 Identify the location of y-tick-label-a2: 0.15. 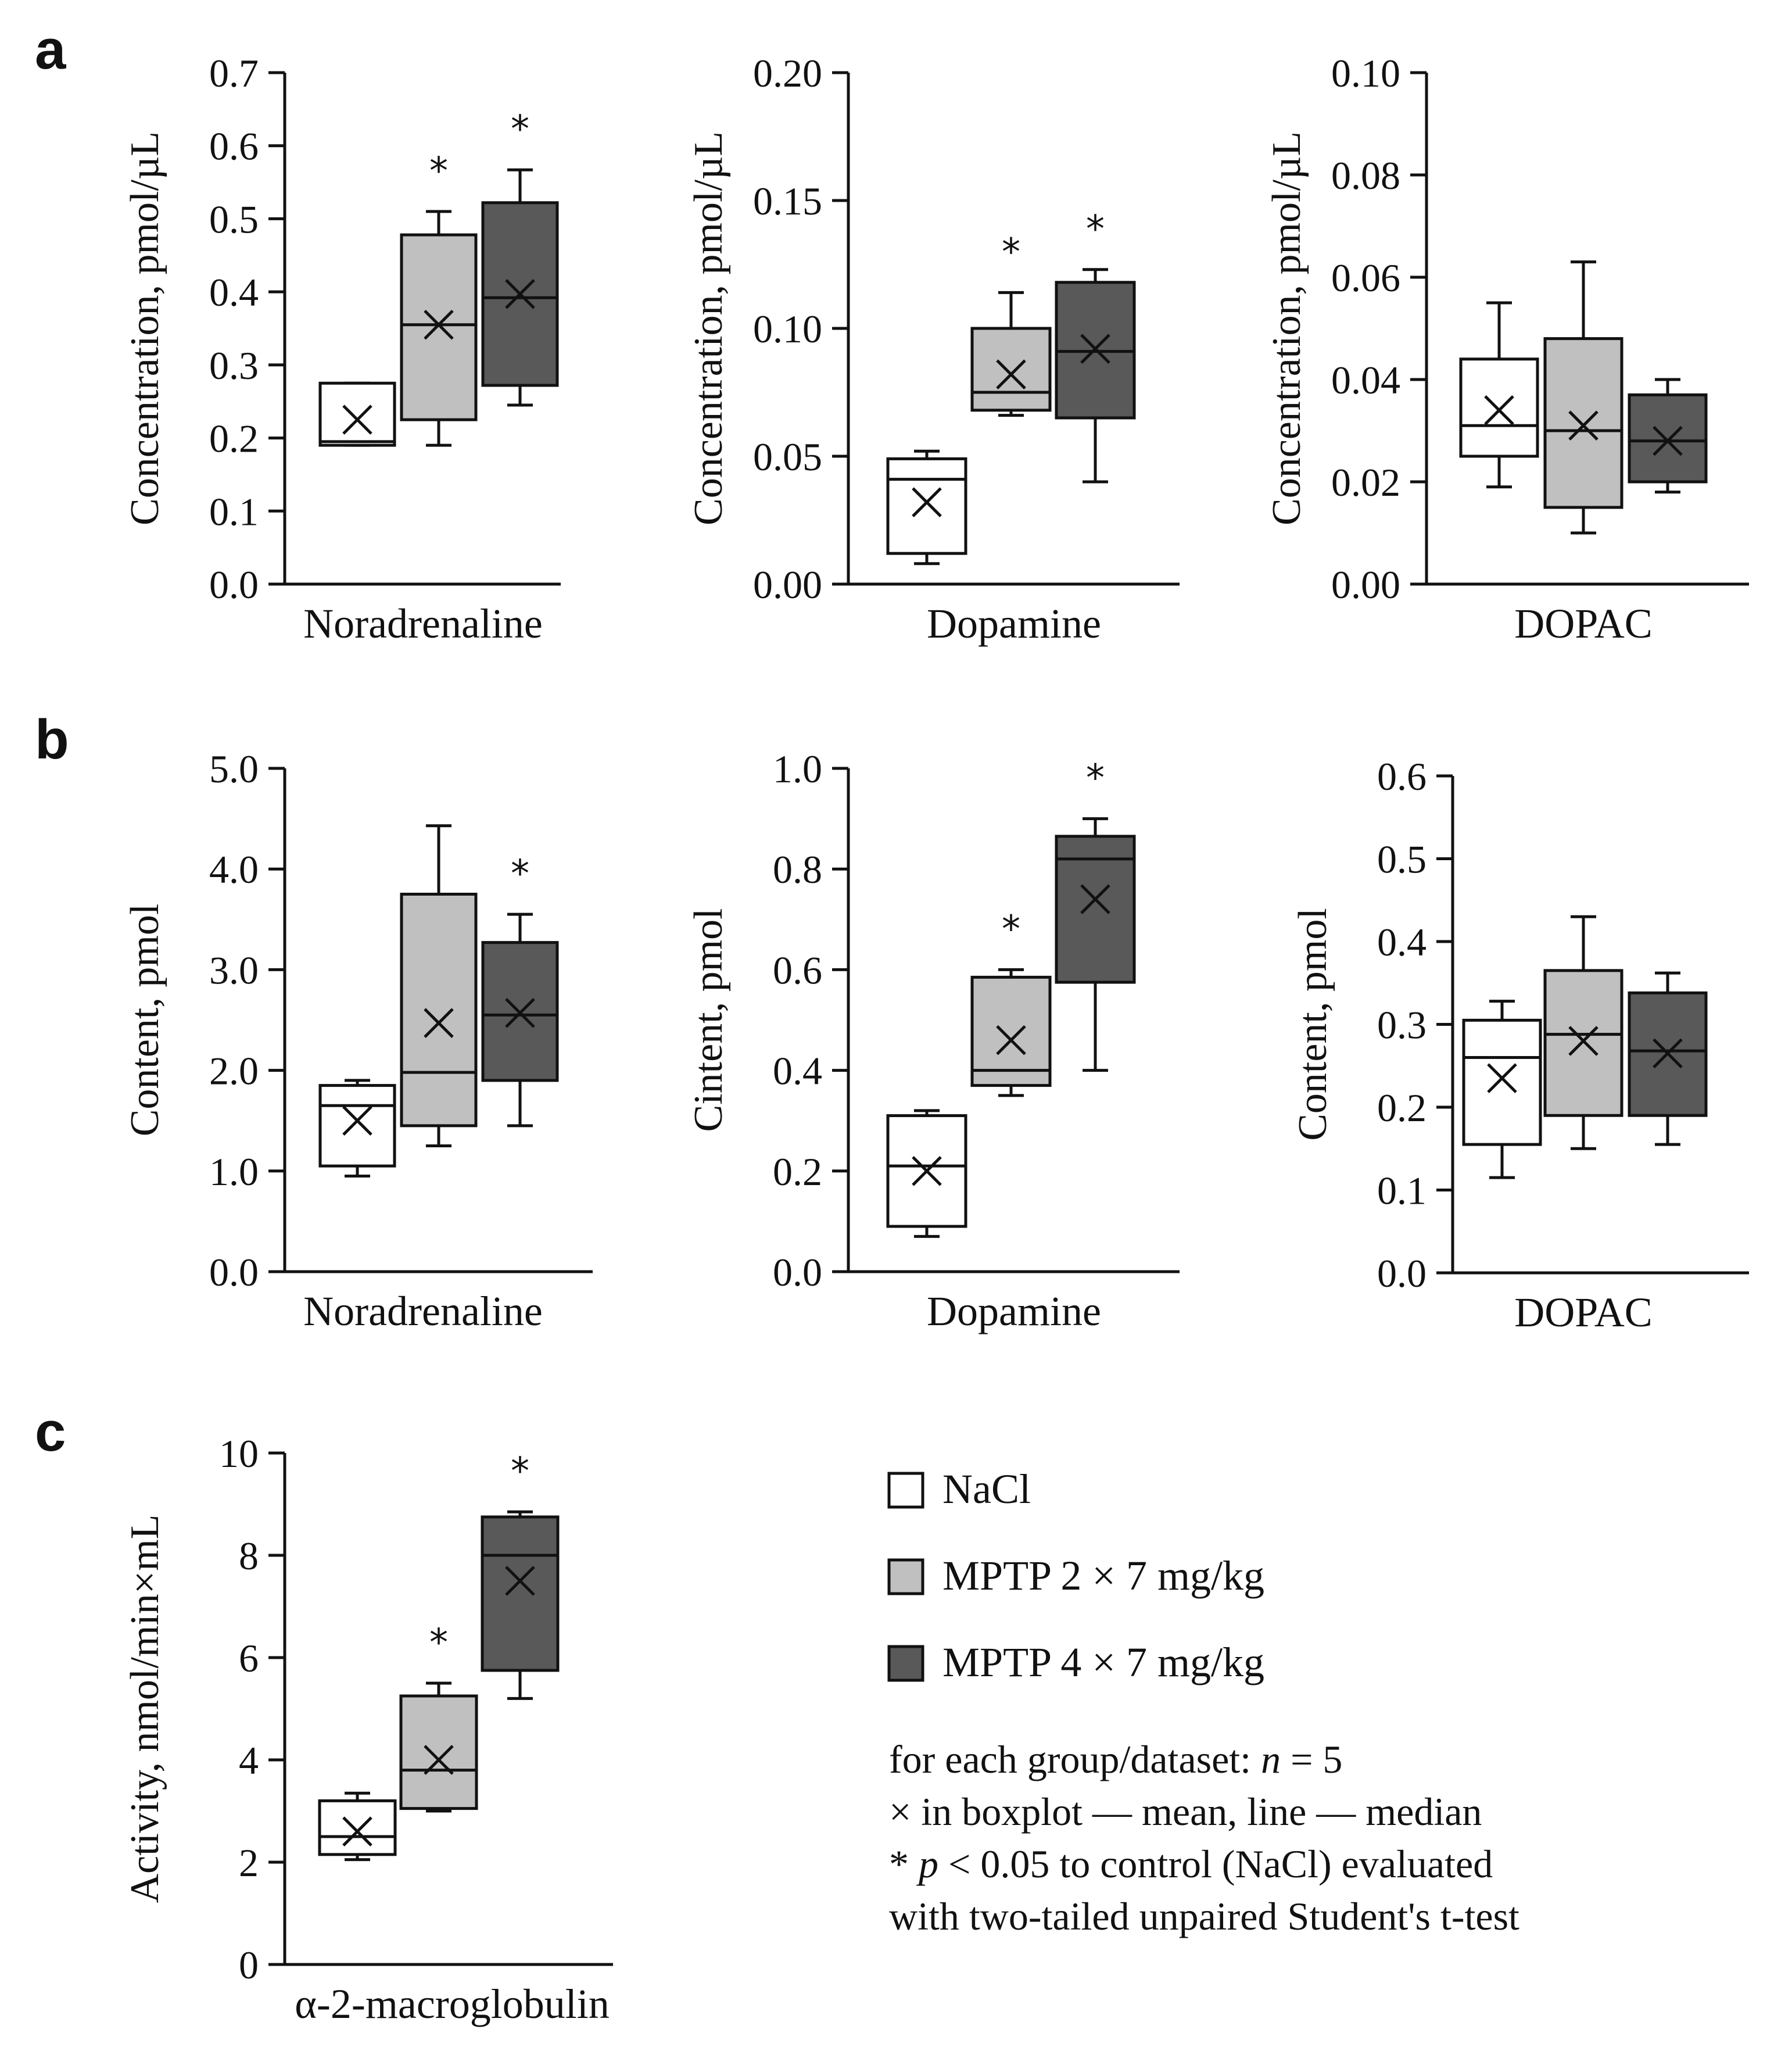
(788, 201).